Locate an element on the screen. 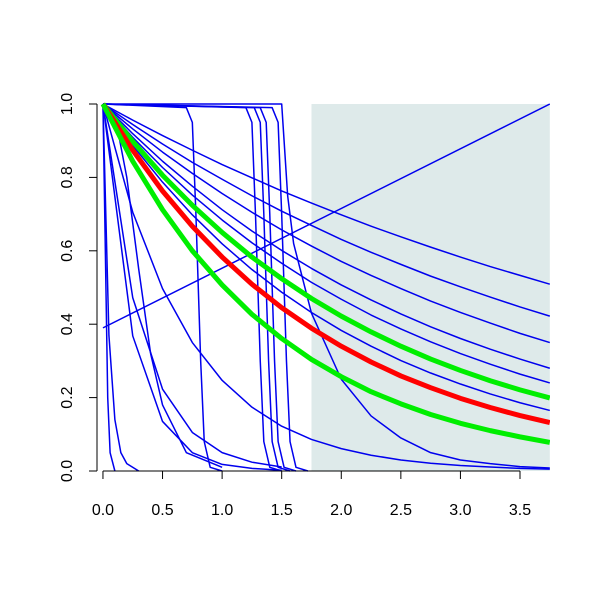 The image size is (600, 600). y-tick-label: 0.4 is located at coordinates (67, 324).